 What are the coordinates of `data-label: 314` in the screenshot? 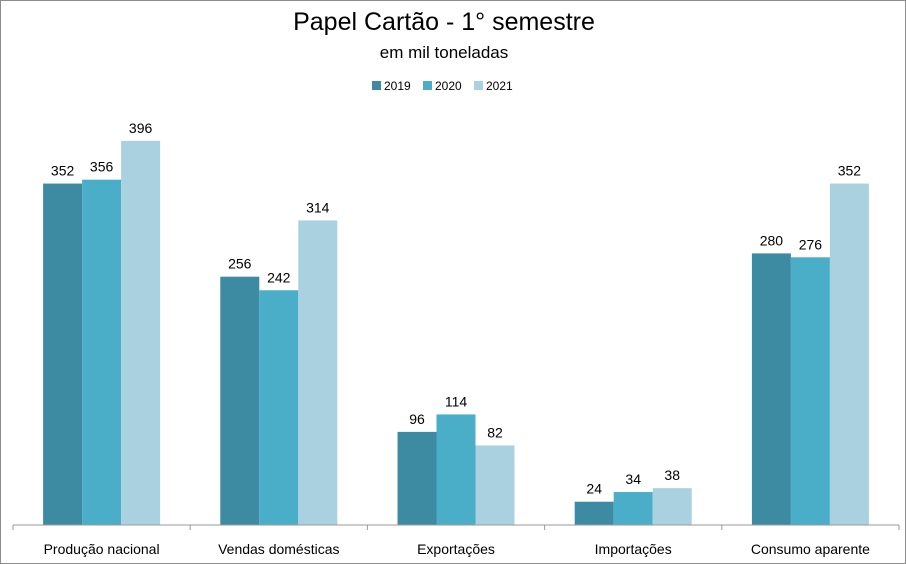 It's located at (318, 207).